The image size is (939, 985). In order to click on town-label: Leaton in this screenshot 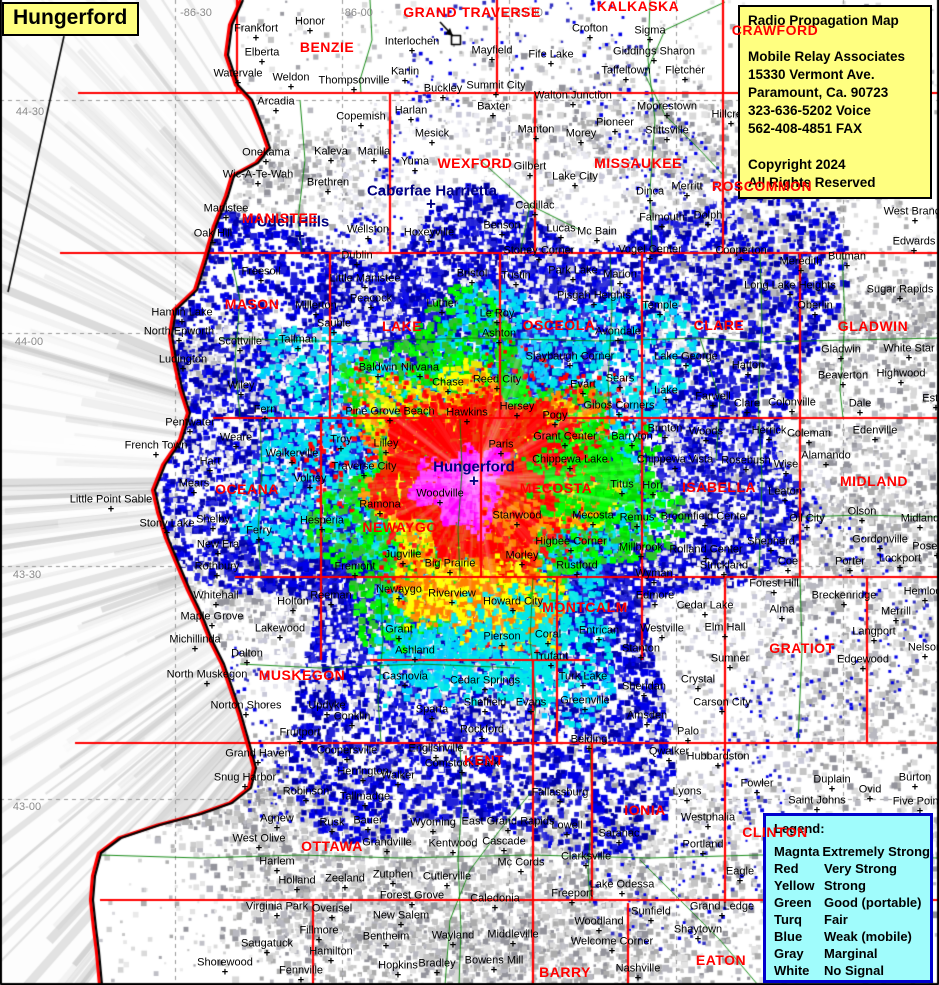, I will do `click(785, 491)`.